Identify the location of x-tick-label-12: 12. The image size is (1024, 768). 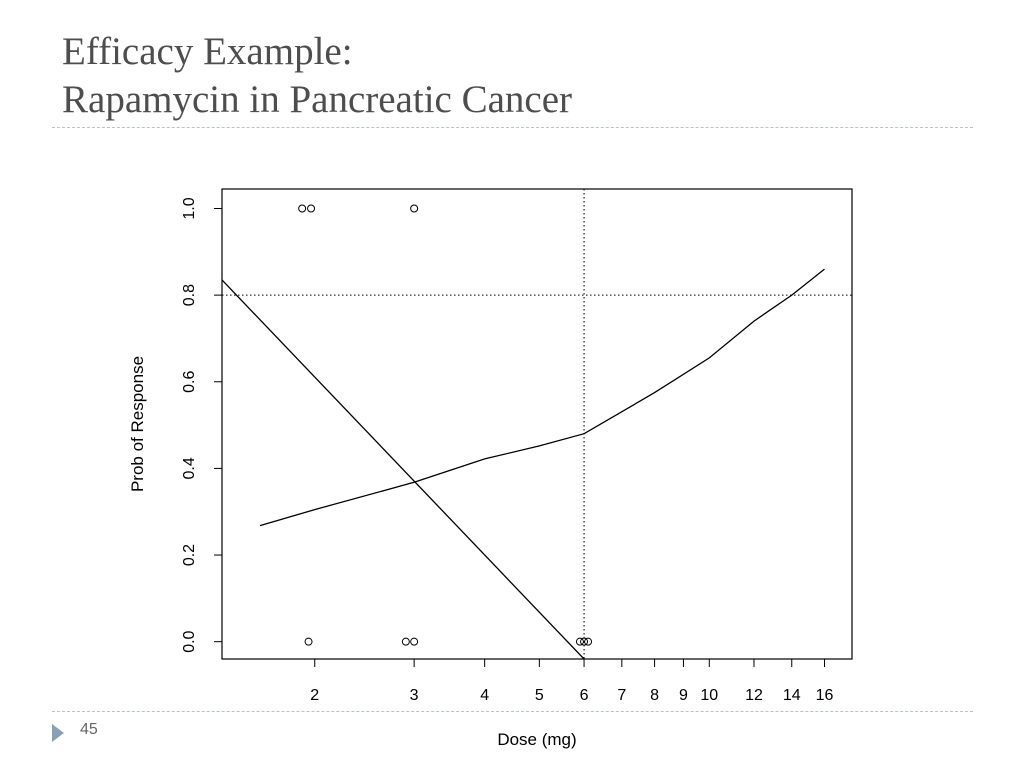
(754, 695).